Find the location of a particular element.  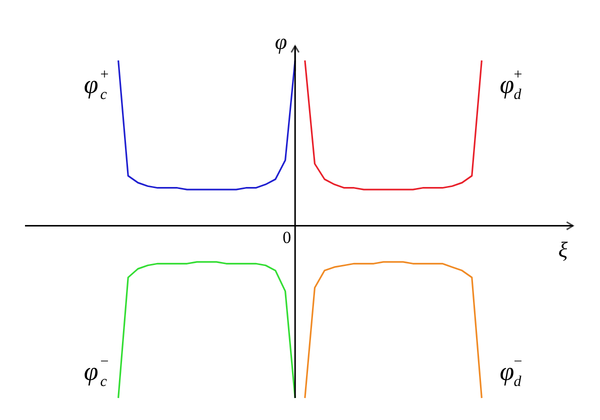

y-axis-title: φ is located at coordinates (281, 41).